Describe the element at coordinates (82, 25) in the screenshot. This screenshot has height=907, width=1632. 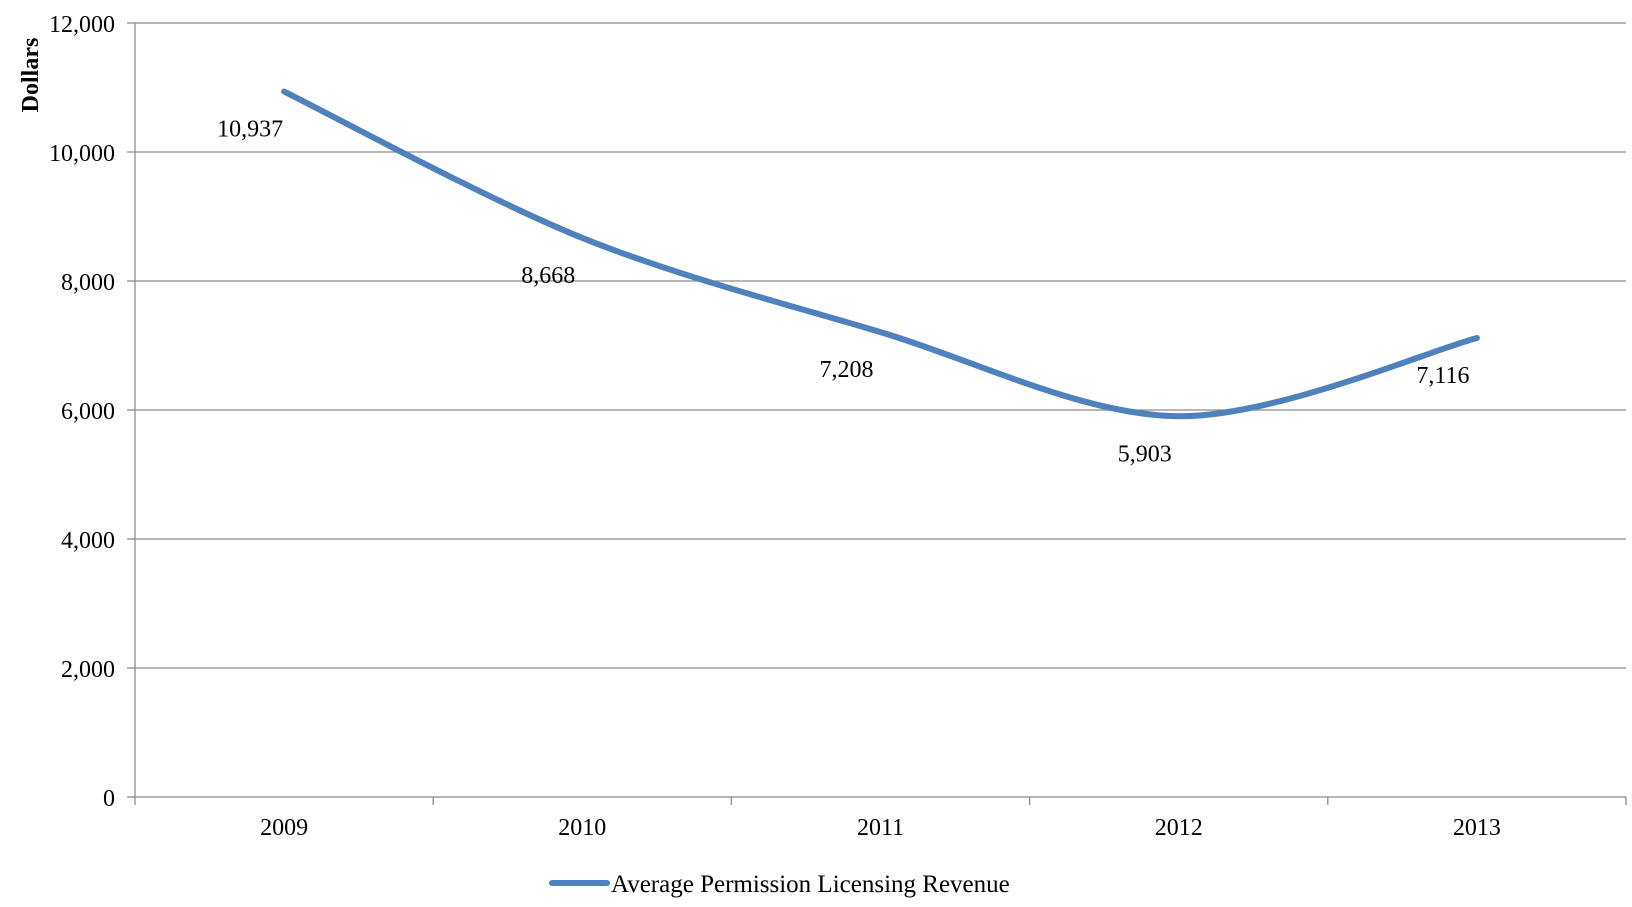
I see `y-tick-label: 12,000` at that location.